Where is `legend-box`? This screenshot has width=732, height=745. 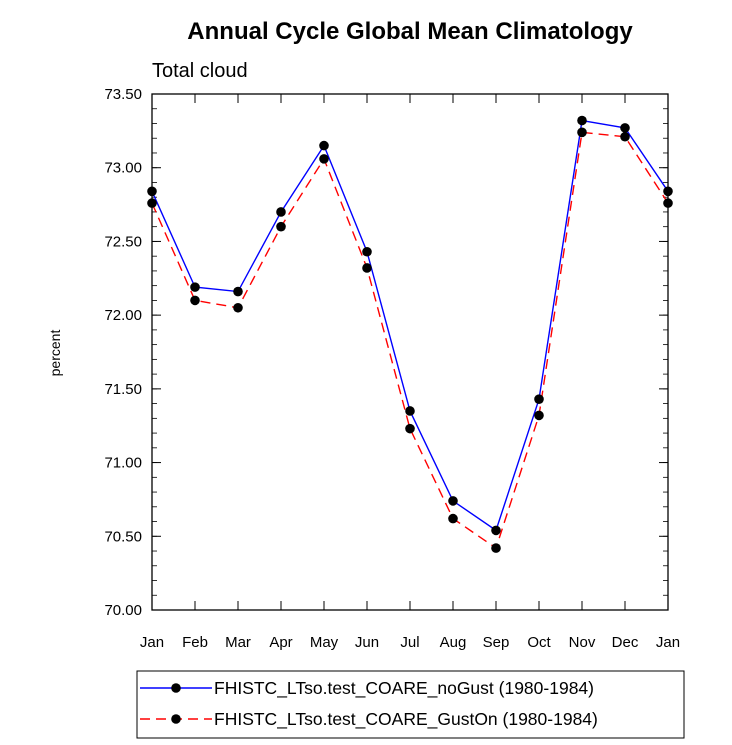
legend-box is located at coordinates (410, 704).